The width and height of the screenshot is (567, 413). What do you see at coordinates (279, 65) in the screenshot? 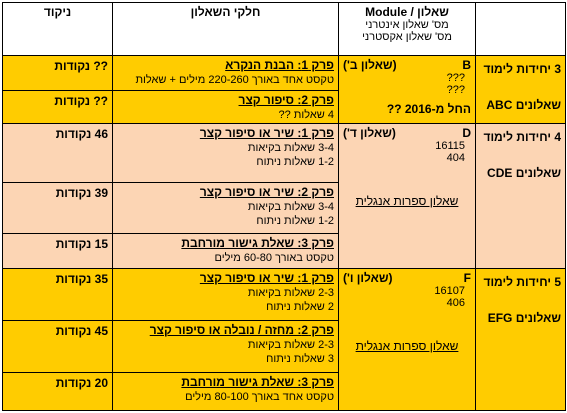
I see `part-title: פרק 1: הבנת הנקרא` at bounding box center [279, 65].